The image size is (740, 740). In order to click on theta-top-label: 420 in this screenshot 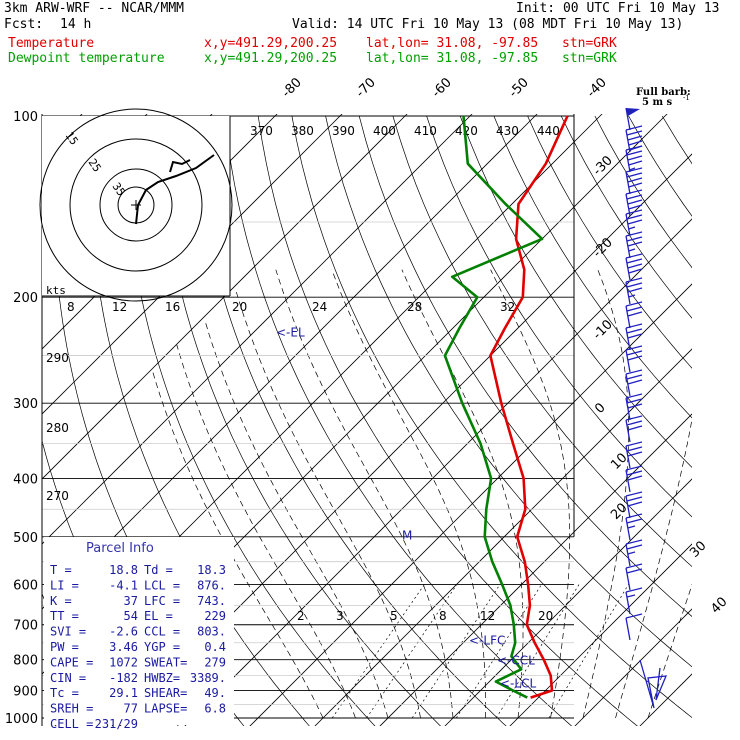, I will do `click(466, 131)`.